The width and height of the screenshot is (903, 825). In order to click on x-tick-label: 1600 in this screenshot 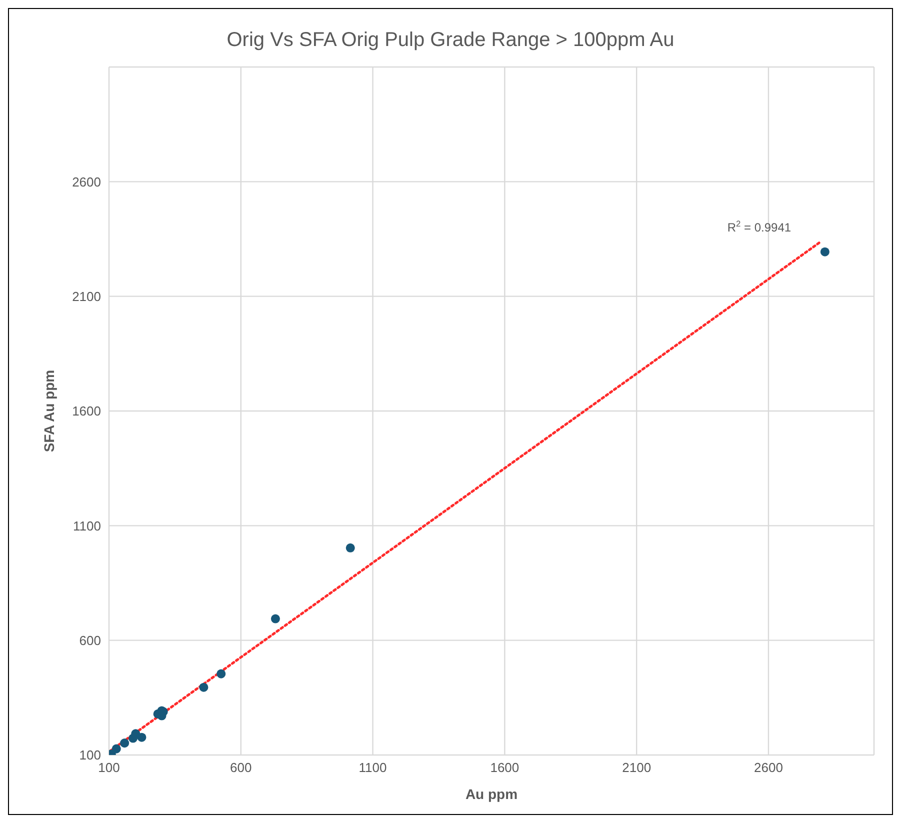, I will do `click(505, 768)`.